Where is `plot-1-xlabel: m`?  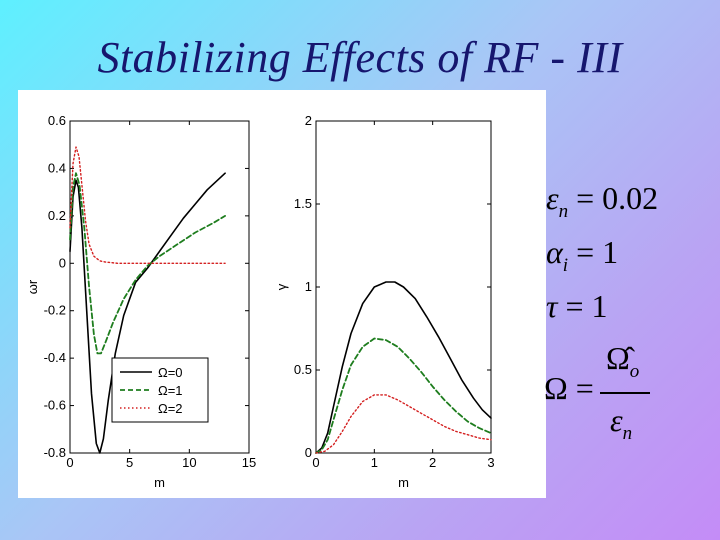 plot-1-xlabel: m is located at coordinates (159, 482).